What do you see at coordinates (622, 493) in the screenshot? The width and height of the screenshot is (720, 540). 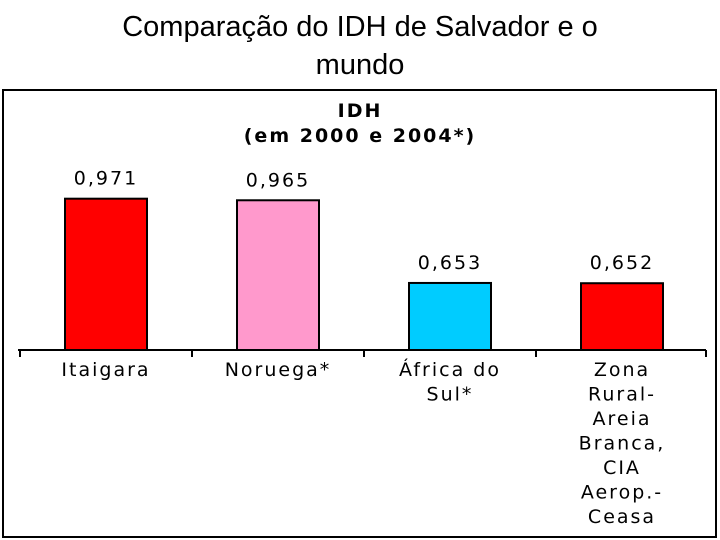 I see `category-label: Aerop.-` at bounding box center [622, 493].